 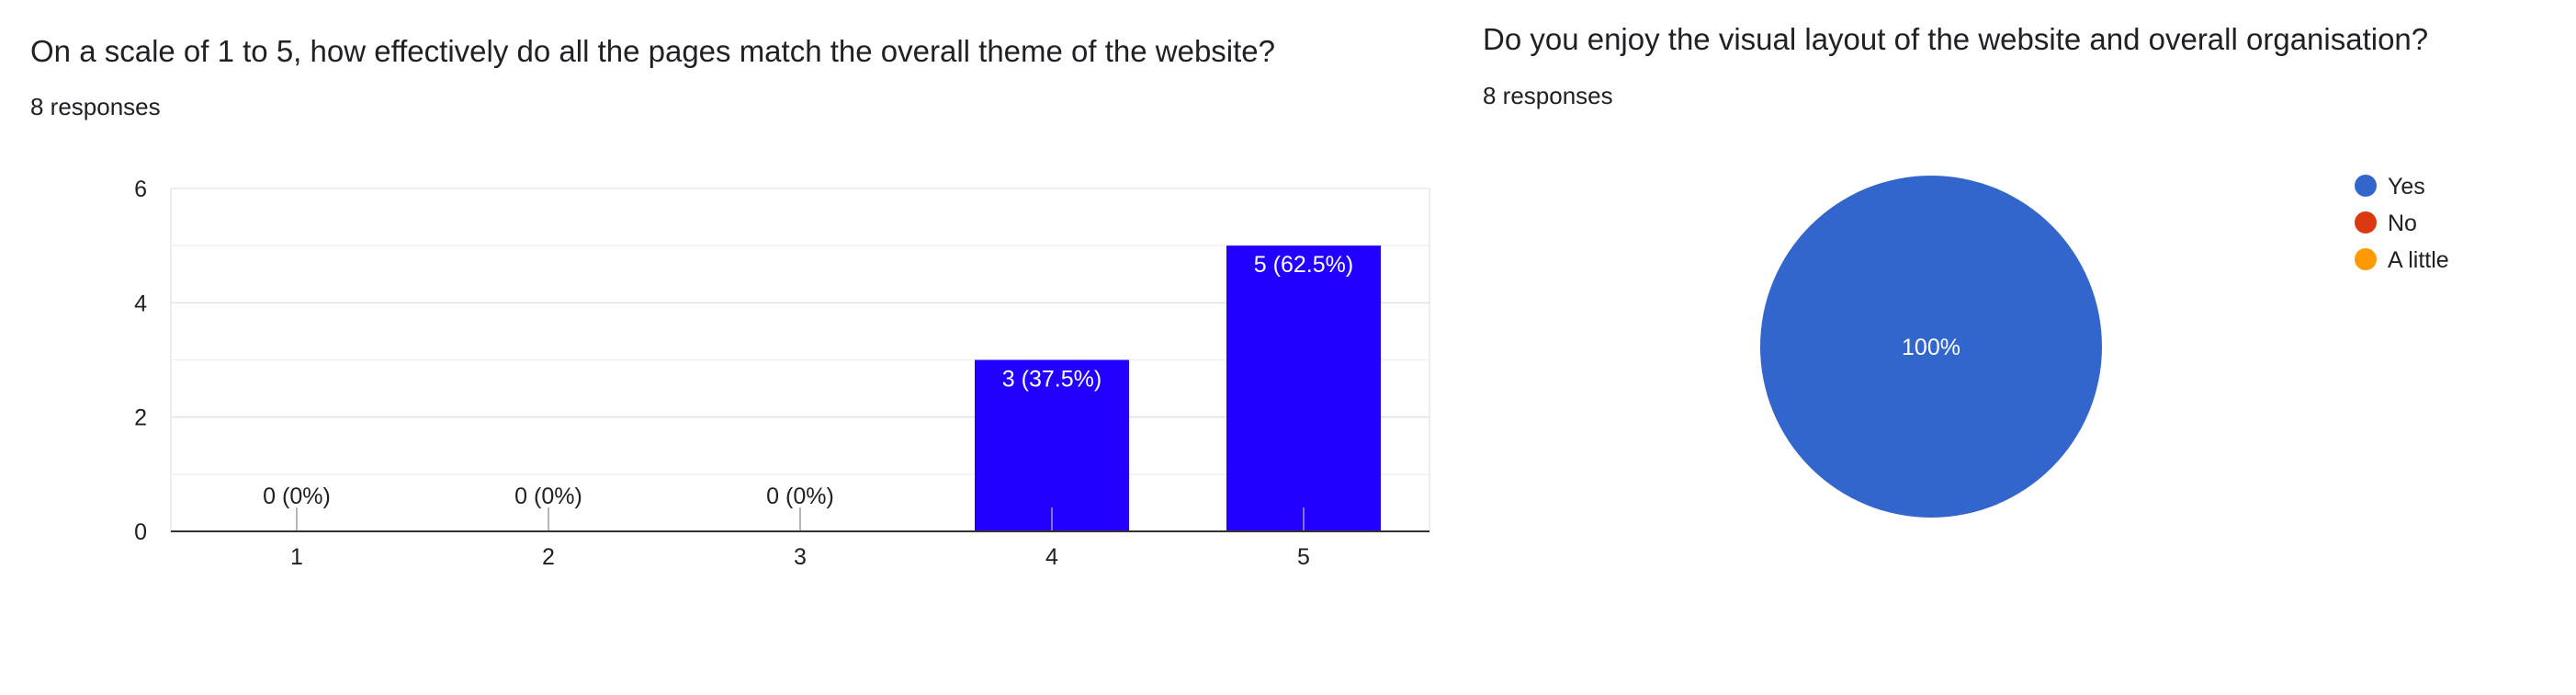 What do you see at coordinates (1051, 557) in the screenshot?
I see `x-tick-label: 4` at bounding box center [1051, 557].